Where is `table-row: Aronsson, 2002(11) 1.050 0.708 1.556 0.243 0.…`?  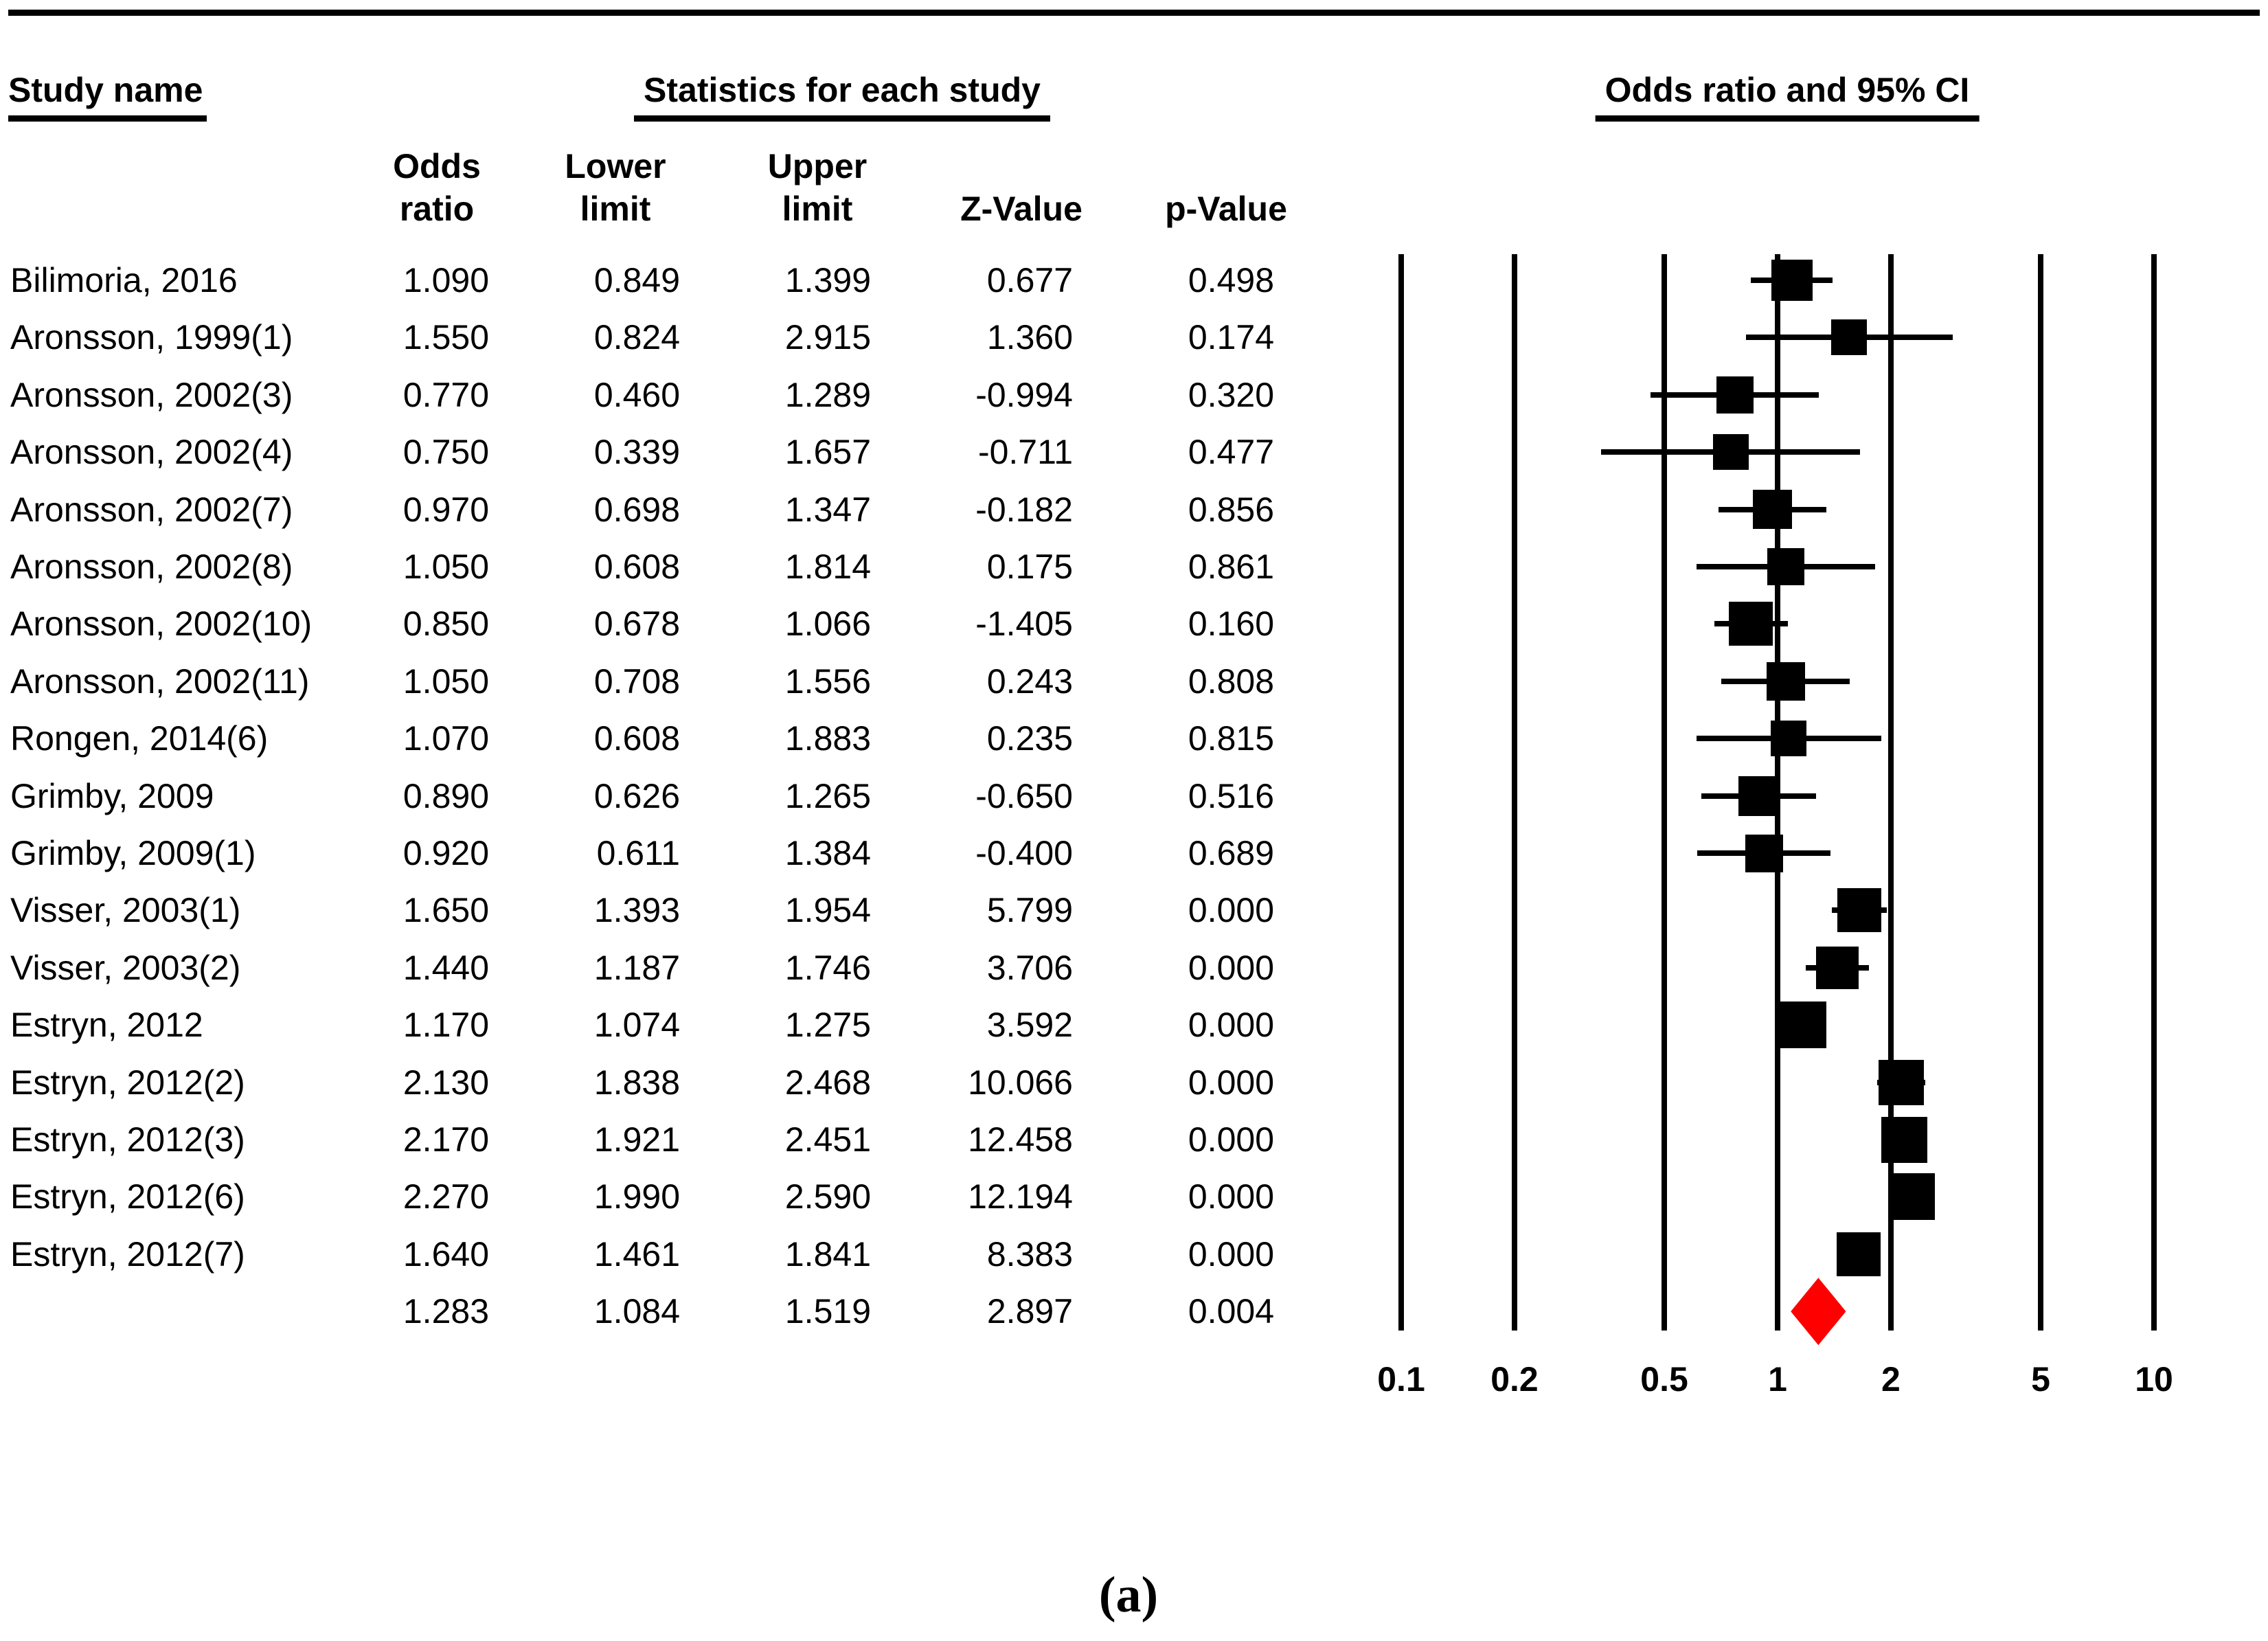
table-row: Aronsson, 2002(11) 1.050 0.708 1.556 0.243 0.… is located at coordinates (1134, 681).